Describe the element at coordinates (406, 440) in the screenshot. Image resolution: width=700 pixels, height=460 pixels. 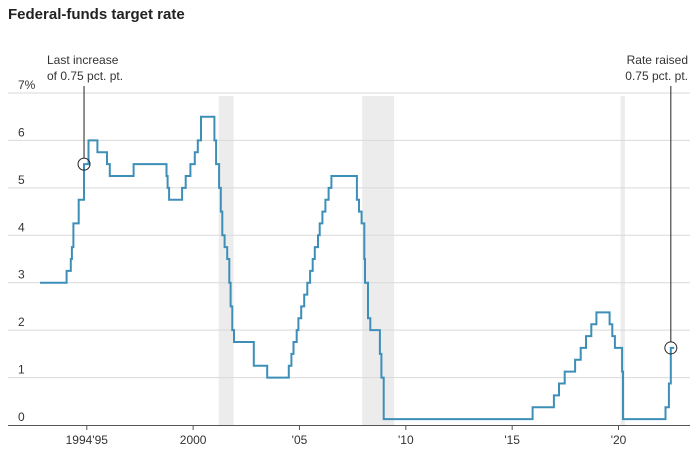
I see `x-tick-label: '10` at that location.